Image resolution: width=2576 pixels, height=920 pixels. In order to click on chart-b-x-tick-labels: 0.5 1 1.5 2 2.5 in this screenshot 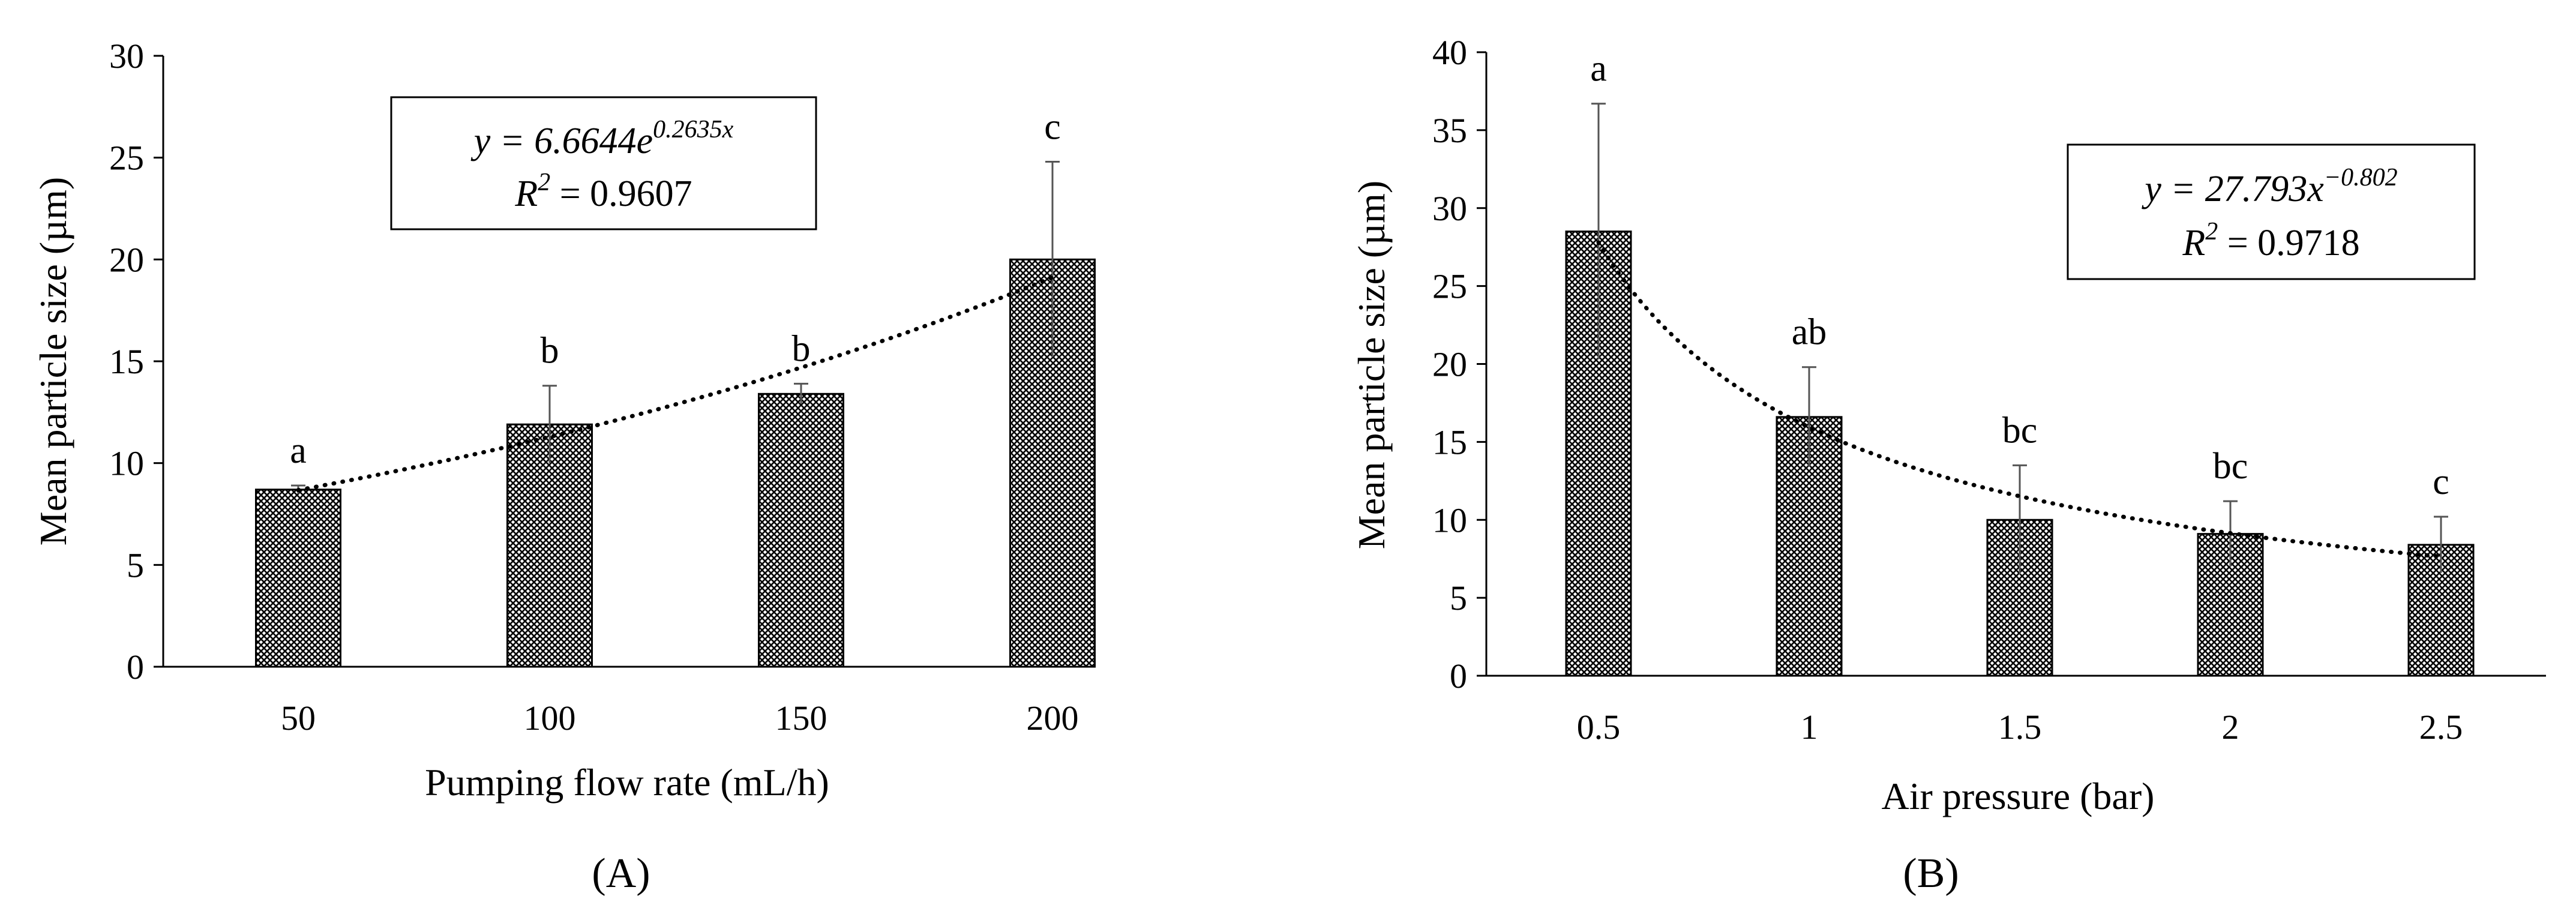, I will do `click(2020, 727)`.